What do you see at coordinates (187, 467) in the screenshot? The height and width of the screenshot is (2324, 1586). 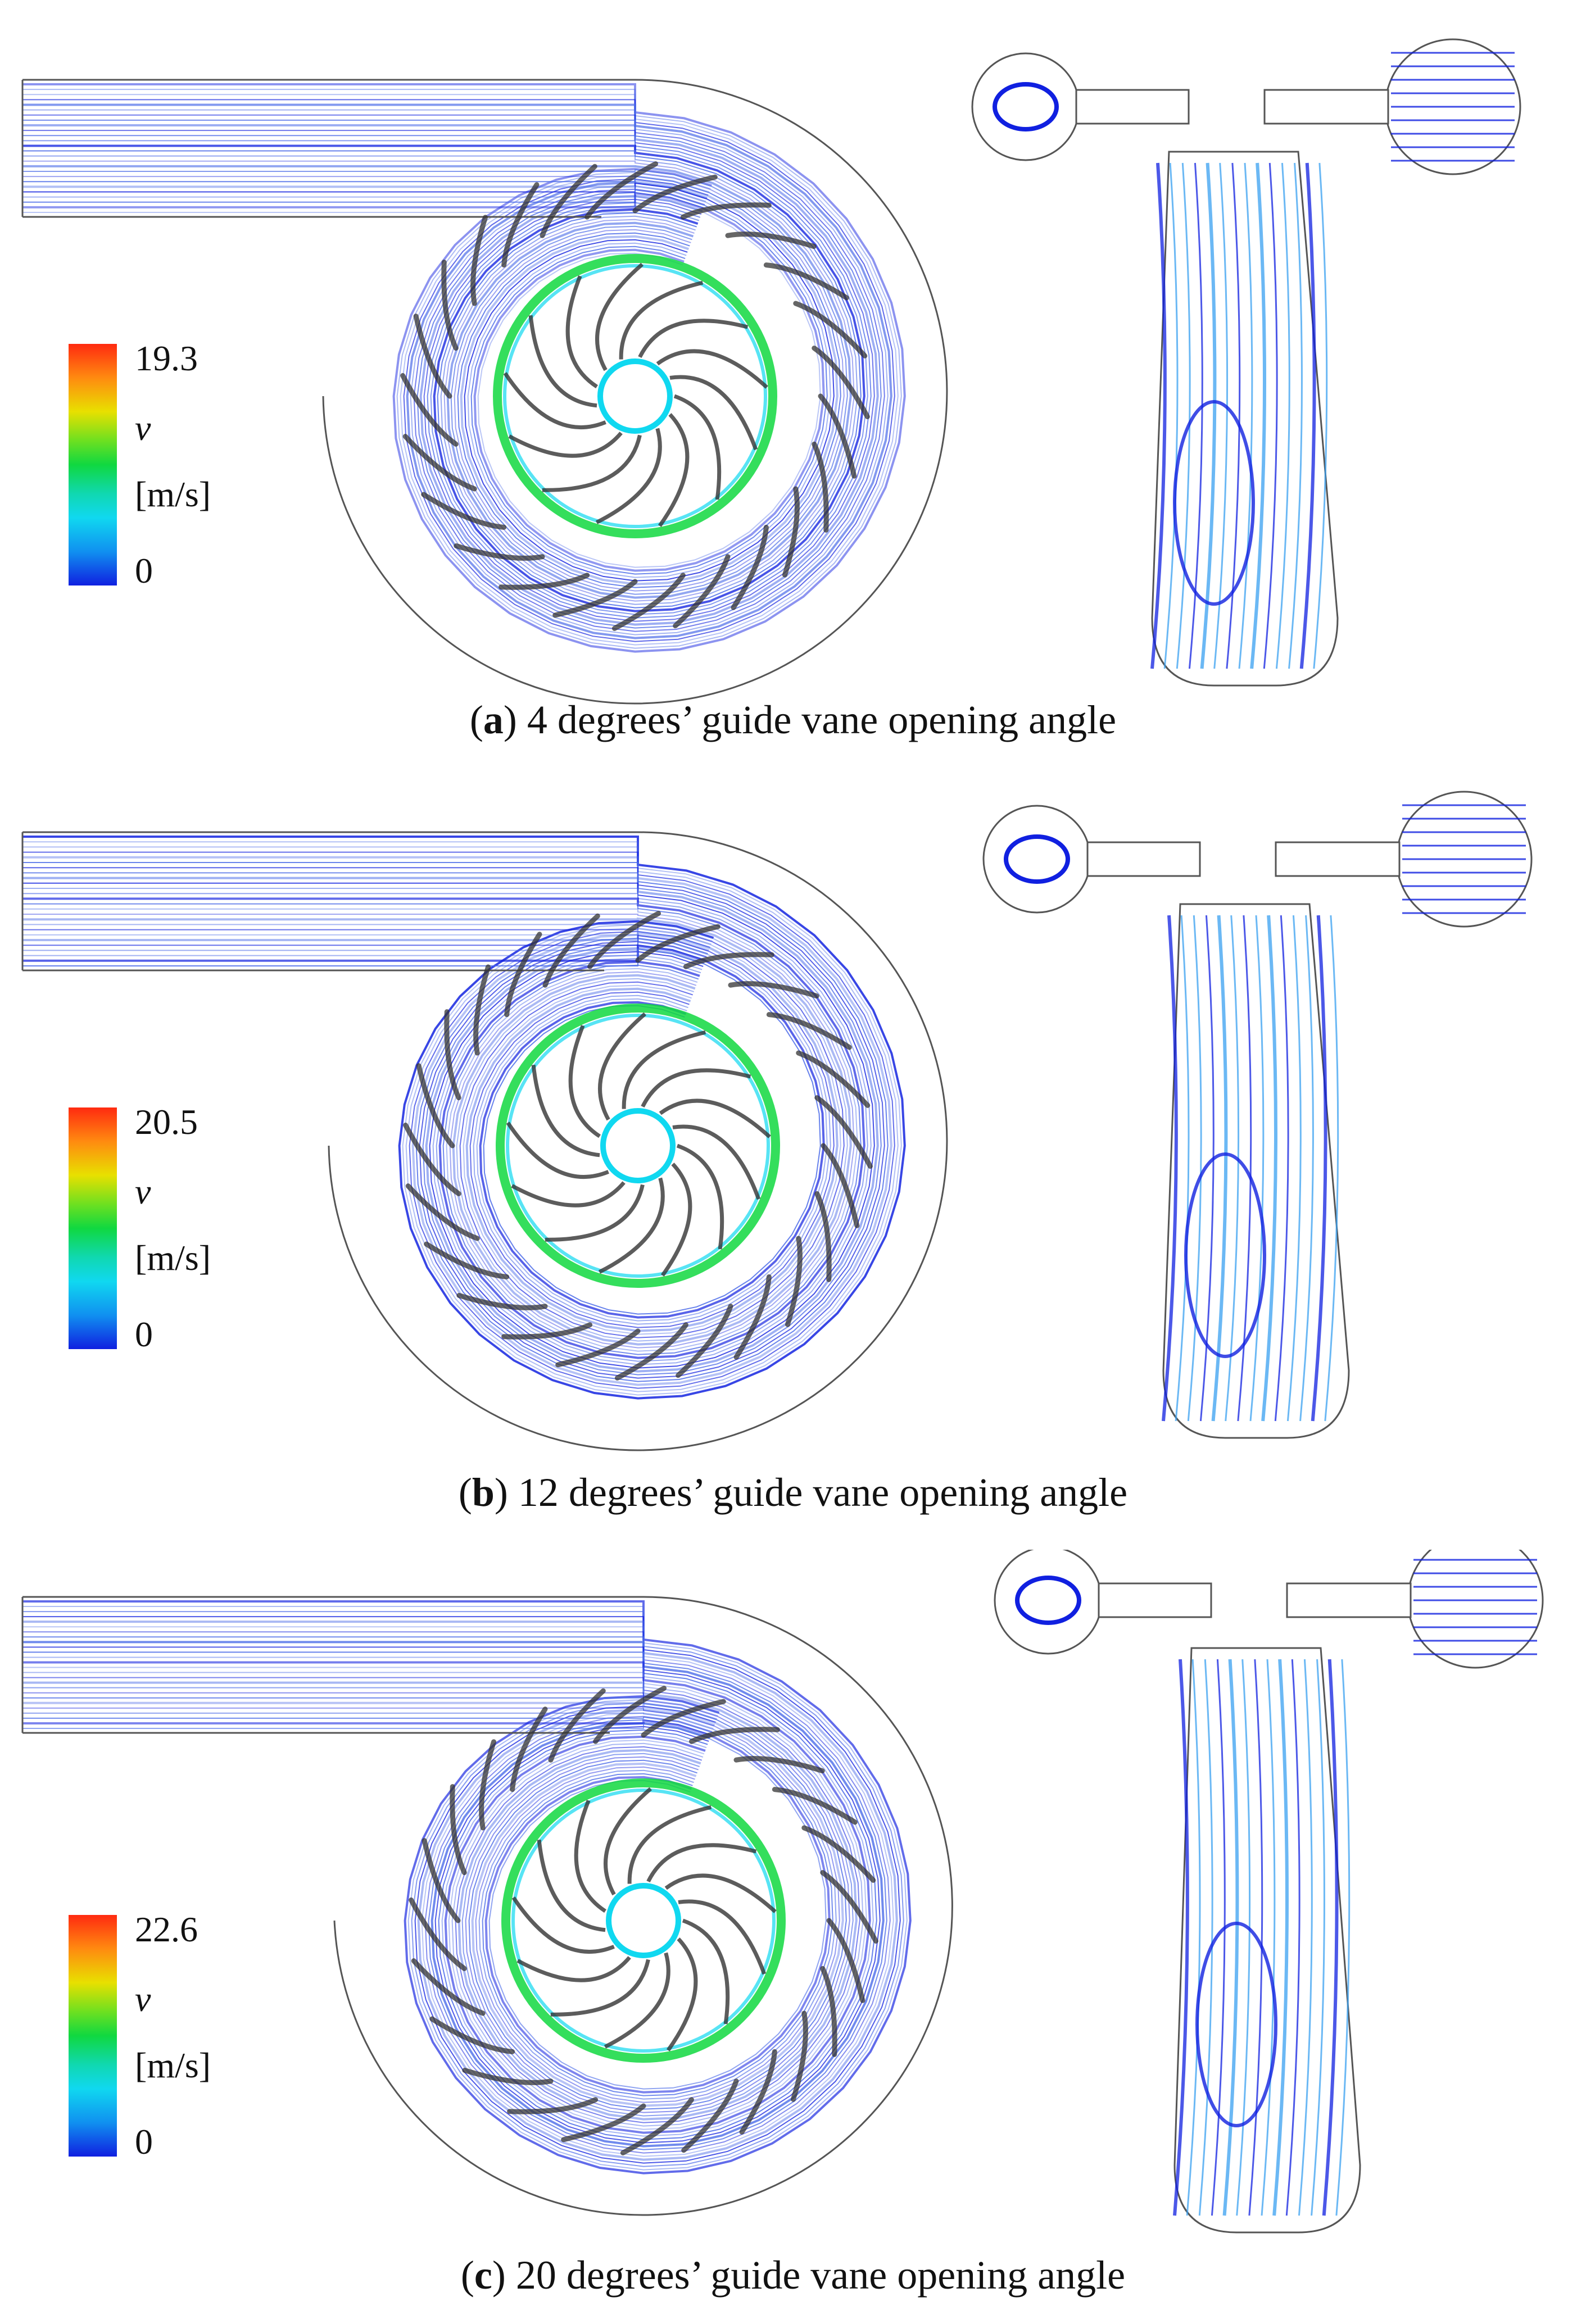 I see `velocity-legend: 19.3 v [m/s] 0` at bounding box center [187, 467].